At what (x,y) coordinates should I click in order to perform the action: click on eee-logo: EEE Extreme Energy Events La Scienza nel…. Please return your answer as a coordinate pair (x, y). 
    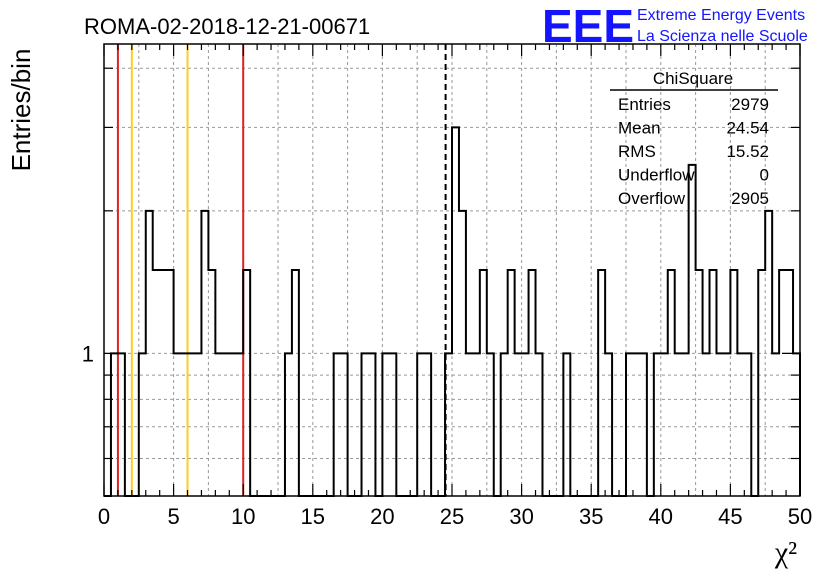
    Looking at the image, I should click on (675, 26).